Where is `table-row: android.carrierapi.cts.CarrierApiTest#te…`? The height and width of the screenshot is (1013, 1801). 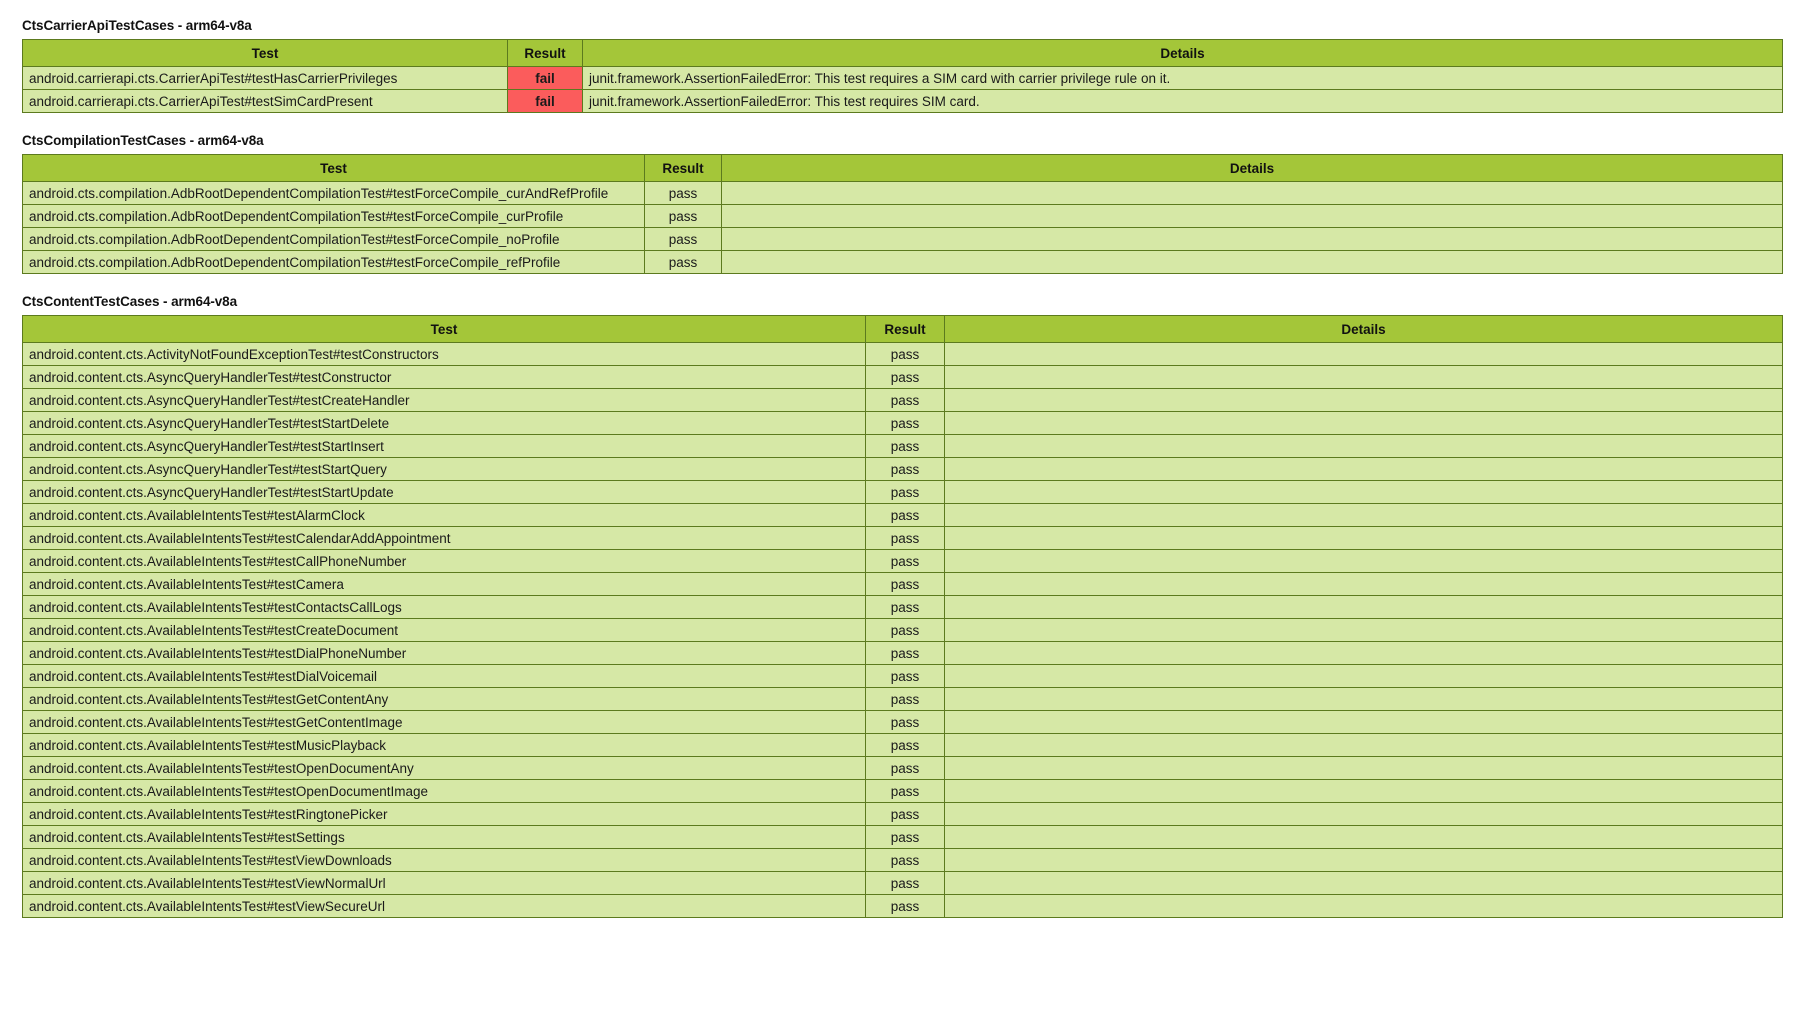
table-row: android.carrierapi.cts.CarrierApiTest#te… is located at coordinates (902, 78).